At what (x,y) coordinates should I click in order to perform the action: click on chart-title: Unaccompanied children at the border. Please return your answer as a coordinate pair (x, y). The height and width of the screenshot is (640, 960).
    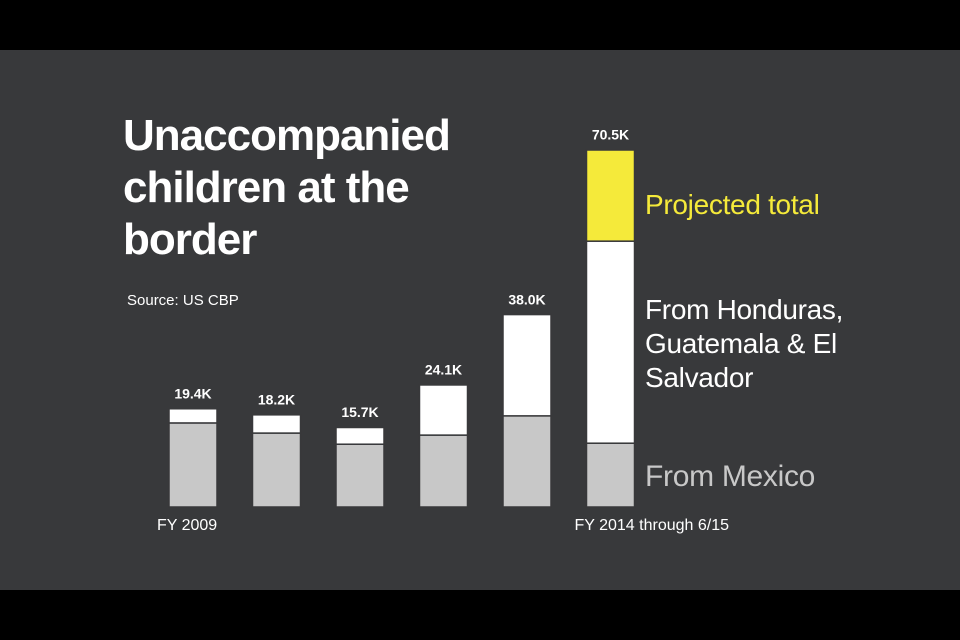
    Looking at the image, I should click on (287, 187).